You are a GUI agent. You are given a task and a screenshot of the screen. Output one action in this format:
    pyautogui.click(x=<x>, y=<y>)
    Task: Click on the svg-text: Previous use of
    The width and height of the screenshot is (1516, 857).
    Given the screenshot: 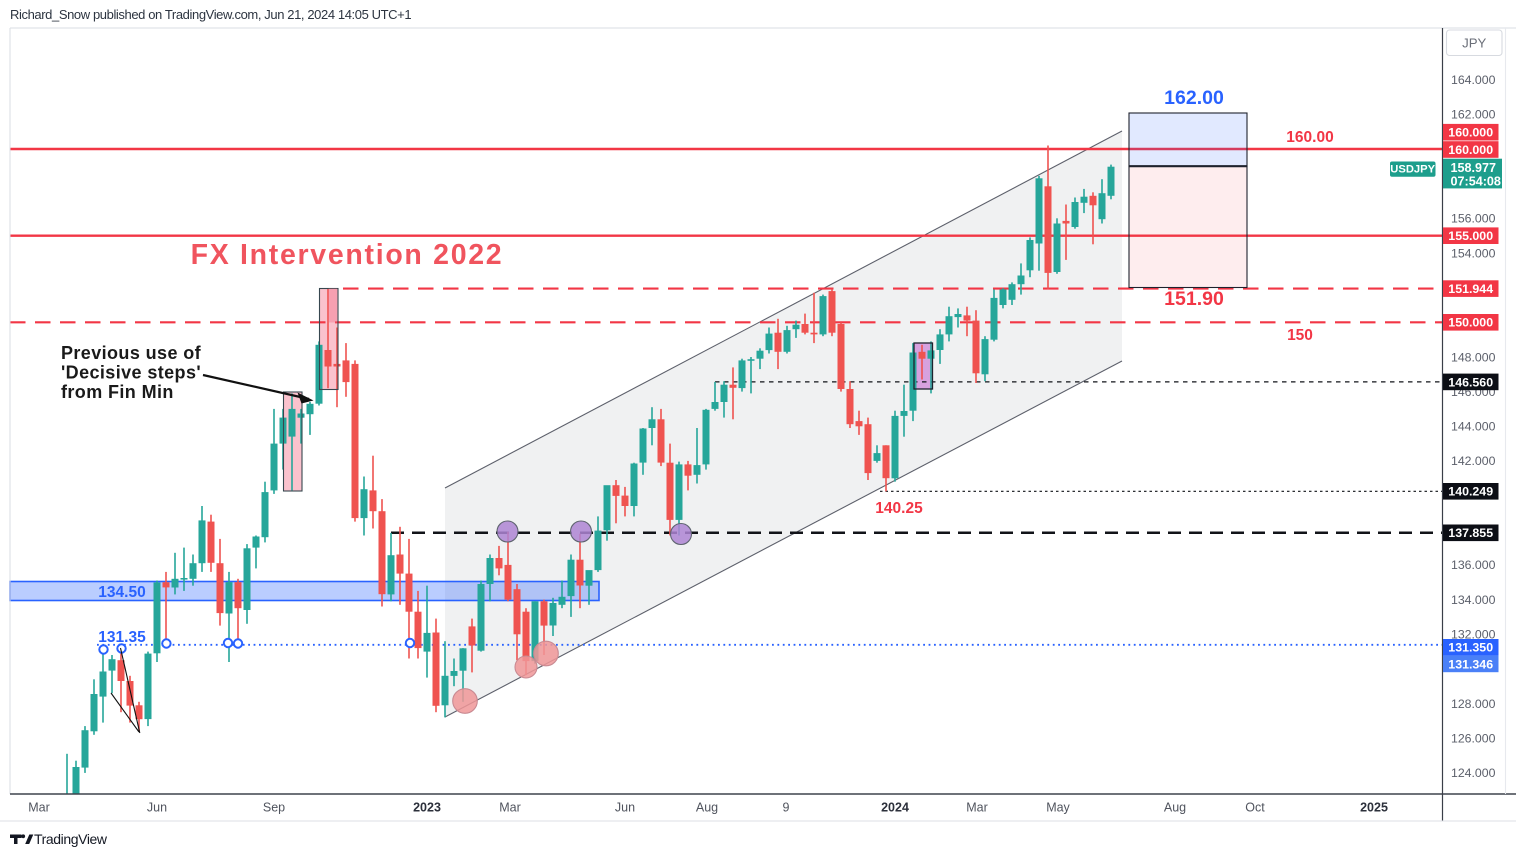 What is the action you would take?
    pyautogui.click(x=131, y=353)
    